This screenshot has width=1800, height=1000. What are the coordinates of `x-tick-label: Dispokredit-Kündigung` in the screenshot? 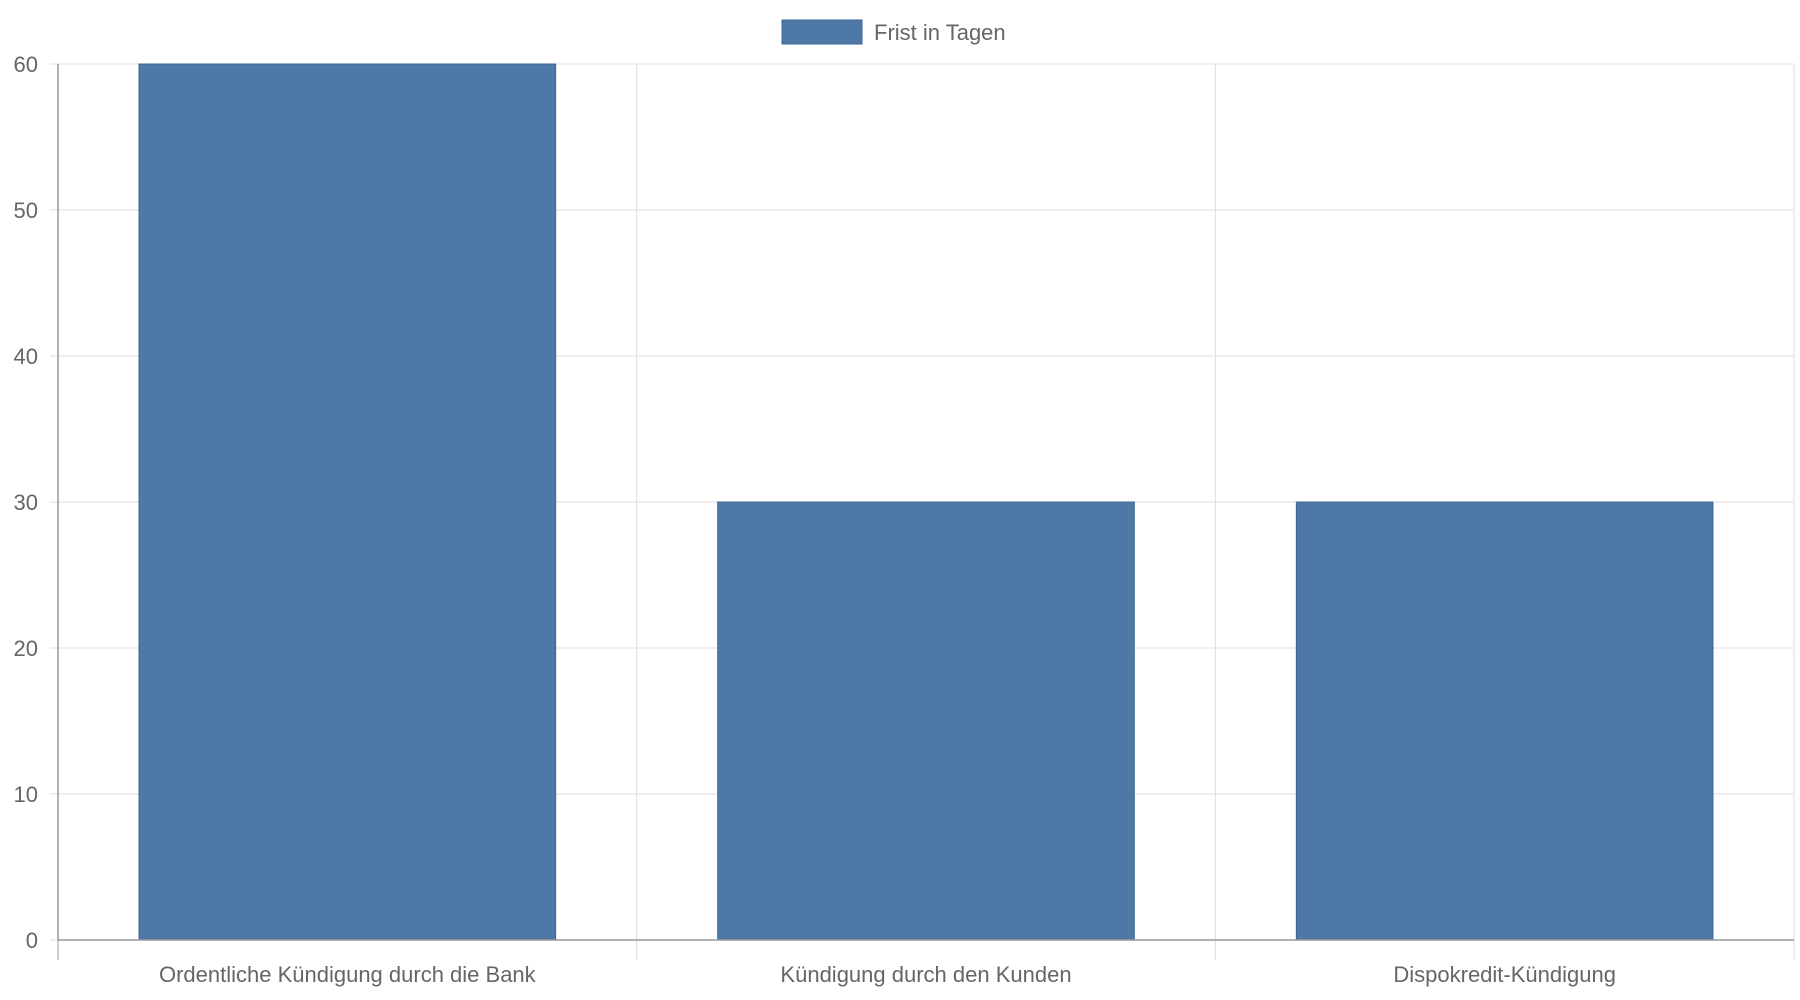 It's located at (1504, 974).